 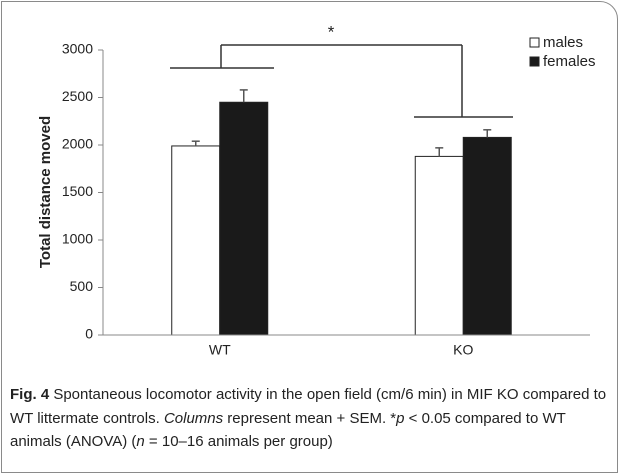 What do you see at coordinates (563, 42) in the screenshot?
I see `legend-label: males` at bounding box center [563, 42].